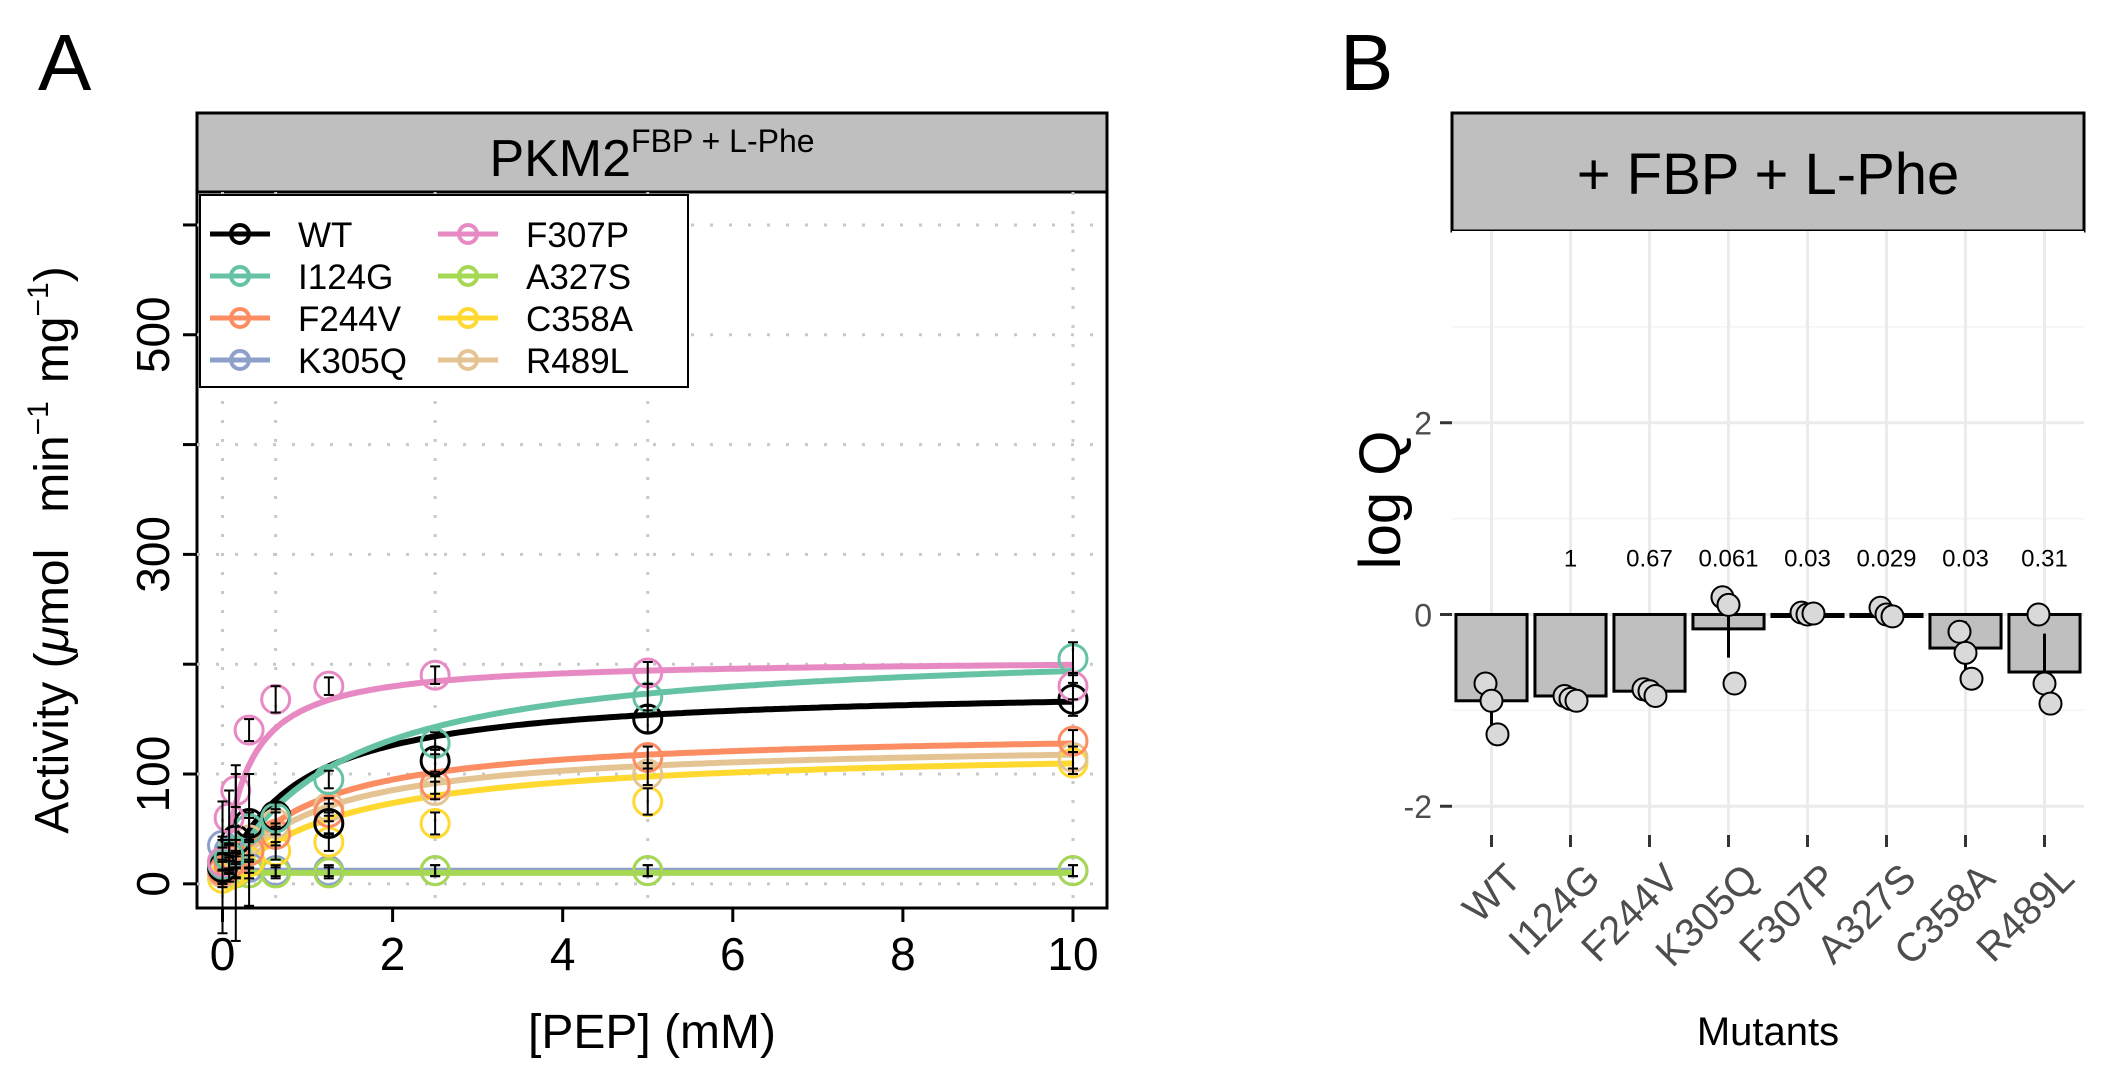 The width and height of the screenshot is (2108, 1076). I want to click on replicate-point-f244v, so click(1655, 695).